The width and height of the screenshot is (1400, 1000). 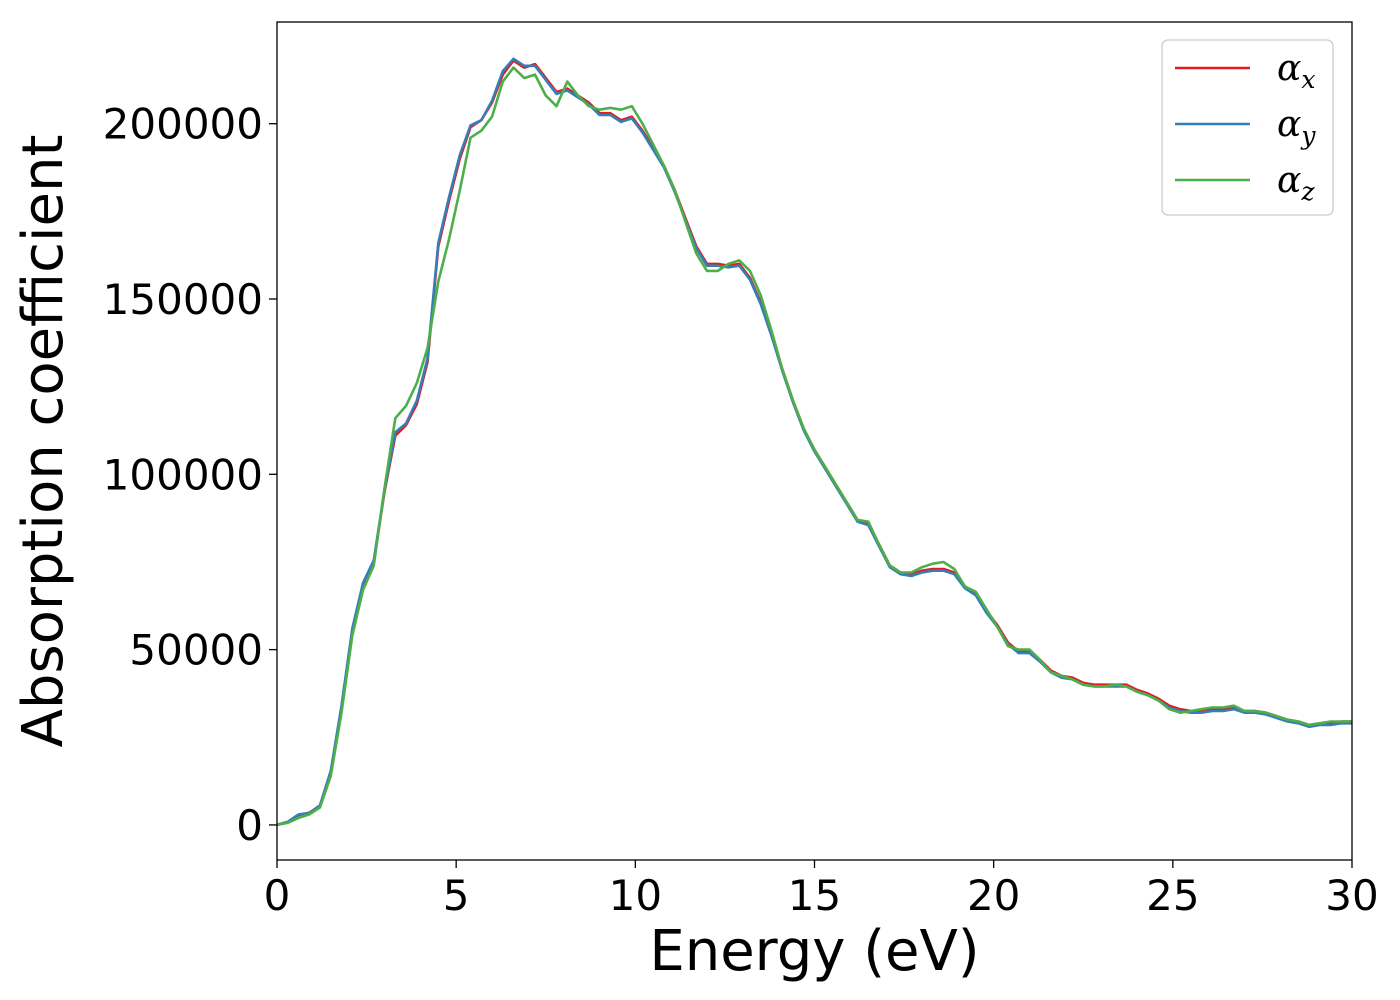 What do you see at coordinates (456, 895) in the screenshot?
I see `x-tick-label: 5` at bounding box center [456, 895].